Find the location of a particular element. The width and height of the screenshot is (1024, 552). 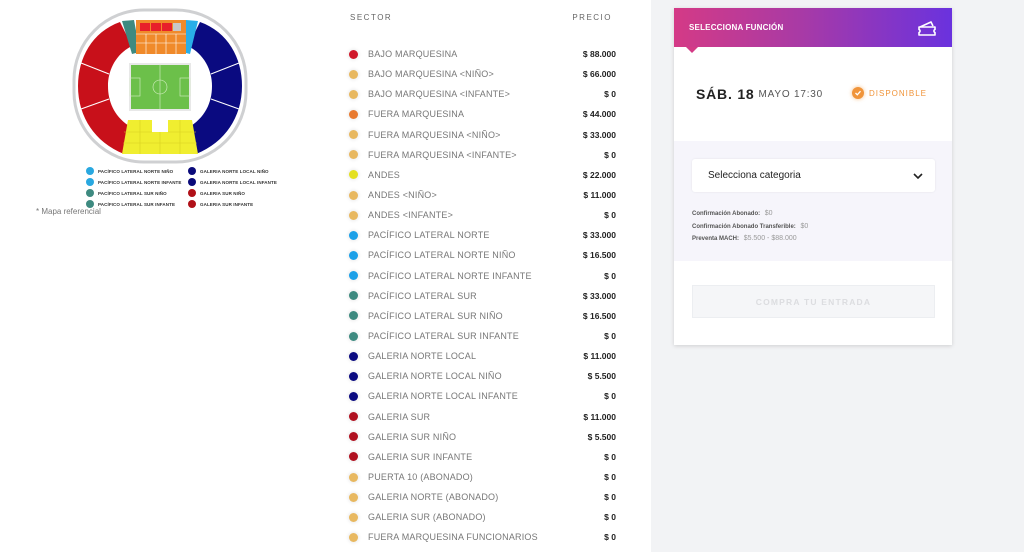

table-row: PACÍFICO LATERAL SUR $ 33.000 is located at coordinates (480, 296).